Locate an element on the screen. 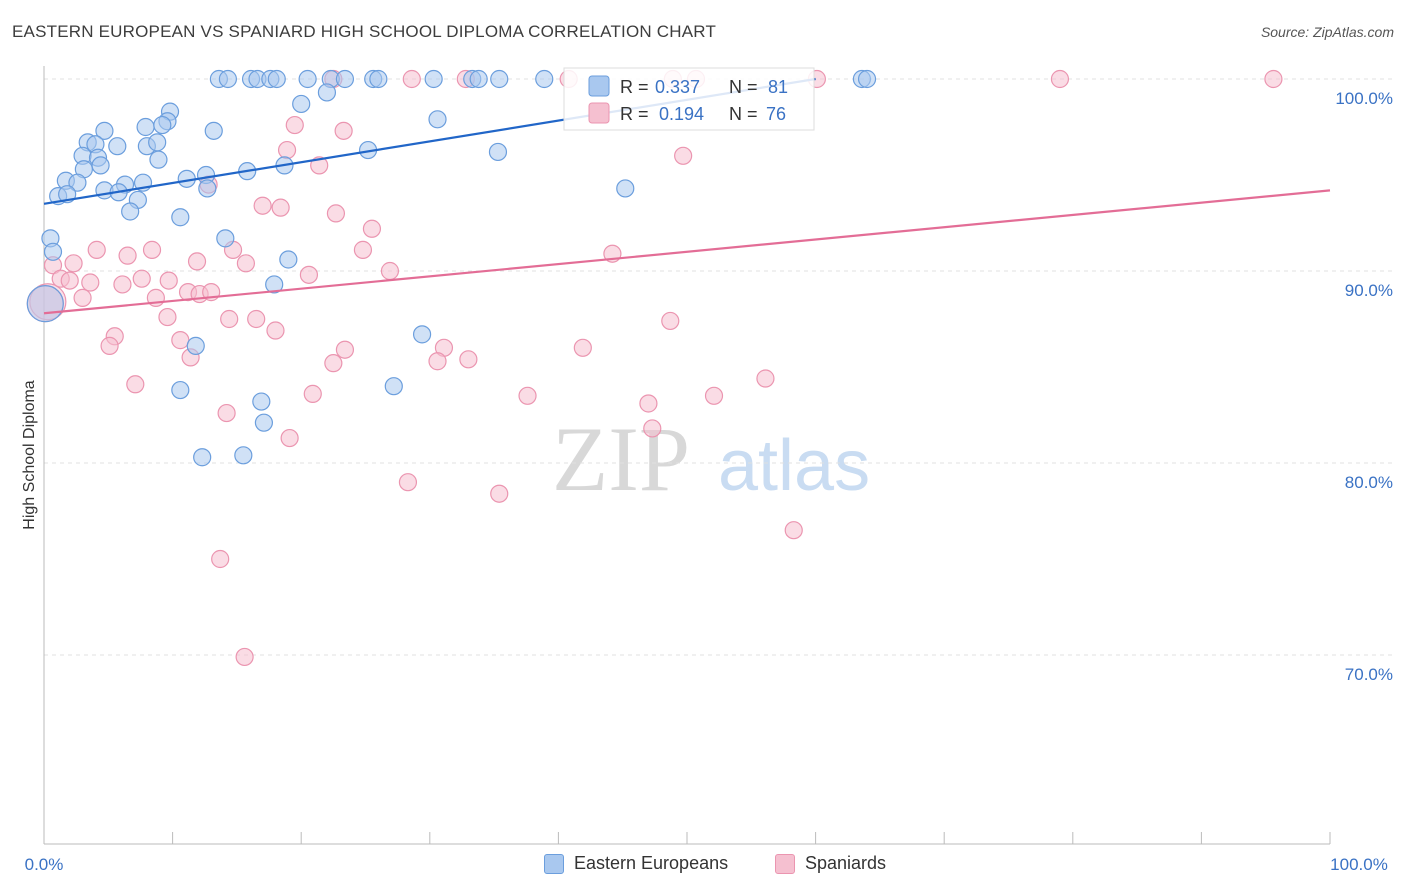 The height and width of the screenshot is (892, 1406). x-tick-label-max: 100.0% is located at coordinates (1359, 864).